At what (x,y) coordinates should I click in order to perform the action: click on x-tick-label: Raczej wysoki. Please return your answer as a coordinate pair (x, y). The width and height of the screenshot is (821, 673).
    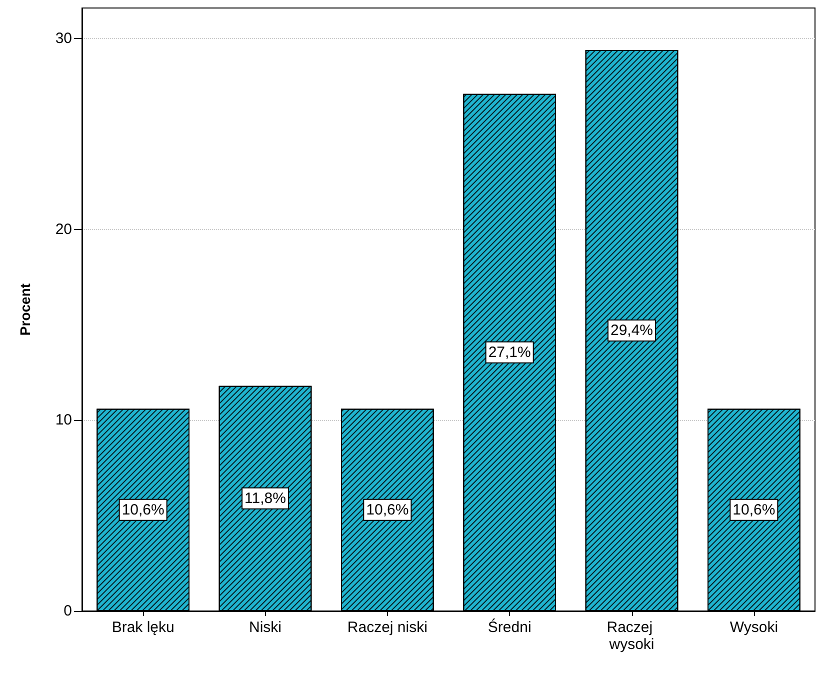
    Looking at the image, I should click on (631, 636).